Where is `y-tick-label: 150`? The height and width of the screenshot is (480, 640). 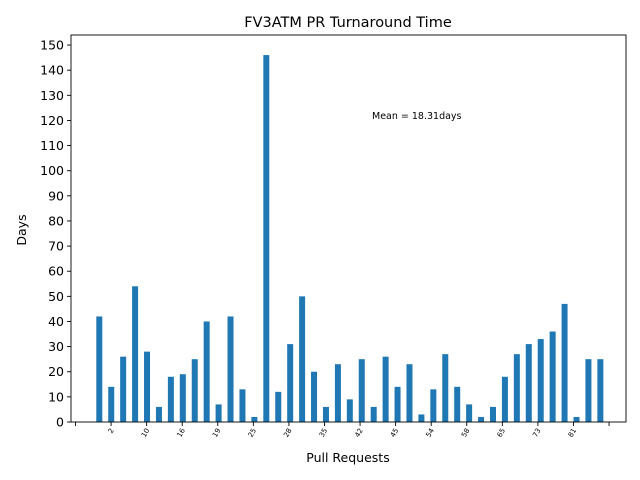
y-tick-label: 150 is located at coordinates (52, 45).